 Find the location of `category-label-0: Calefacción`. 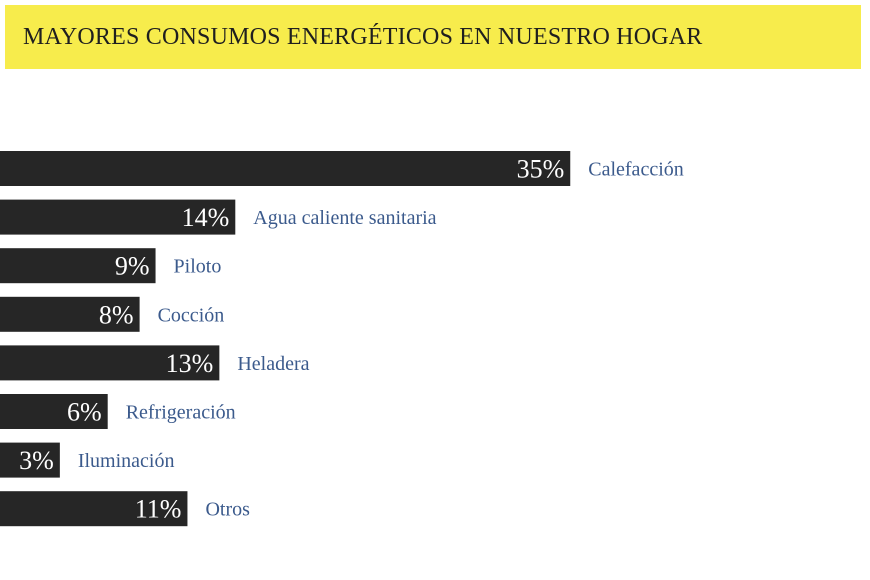

category-label-0: Calefacción is located at coordinates (636, 170).